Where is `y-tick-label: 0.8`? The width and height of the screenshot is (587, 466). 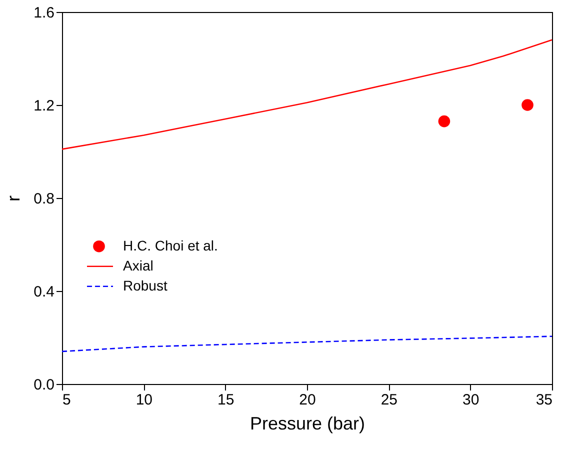
y-tick-label: 0.8 is located at coordinates (44, 199).